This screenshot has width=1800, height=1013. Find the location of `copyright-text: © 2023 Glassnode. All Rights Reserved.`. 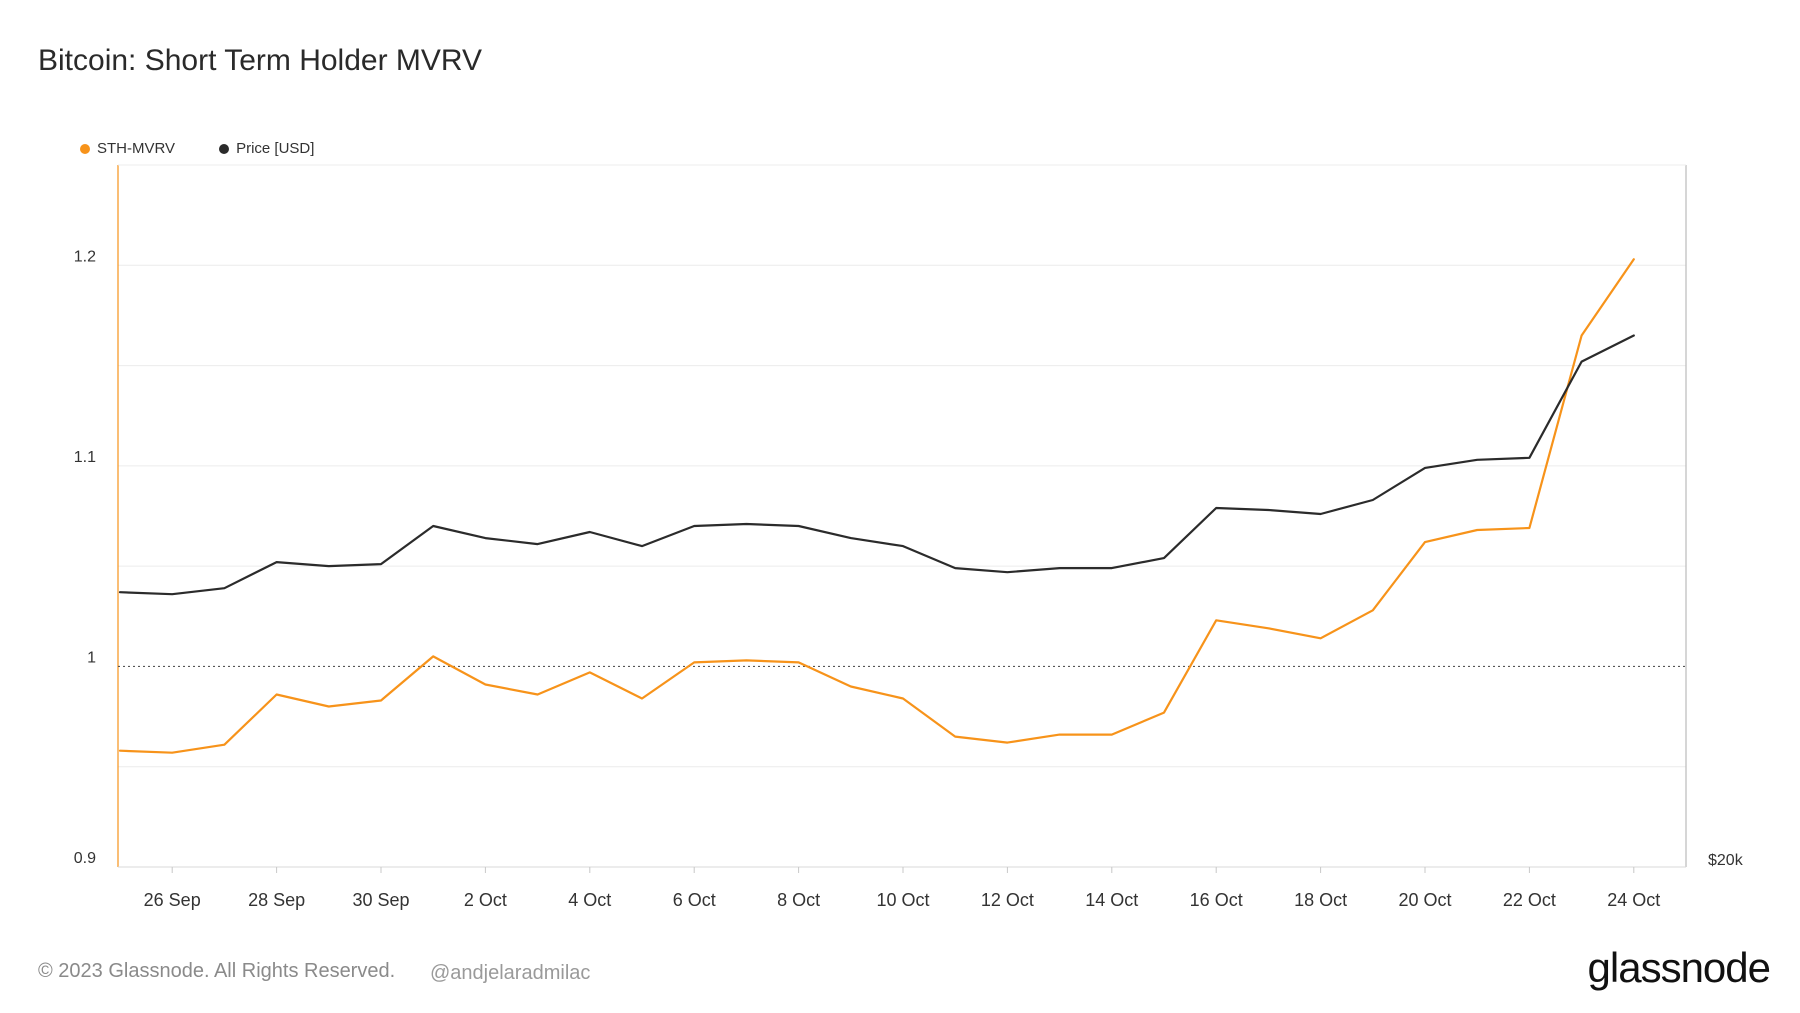

copyright-text: © 2023 Glassnode. All Rights Reserved. is located at coordinates (217, 971).